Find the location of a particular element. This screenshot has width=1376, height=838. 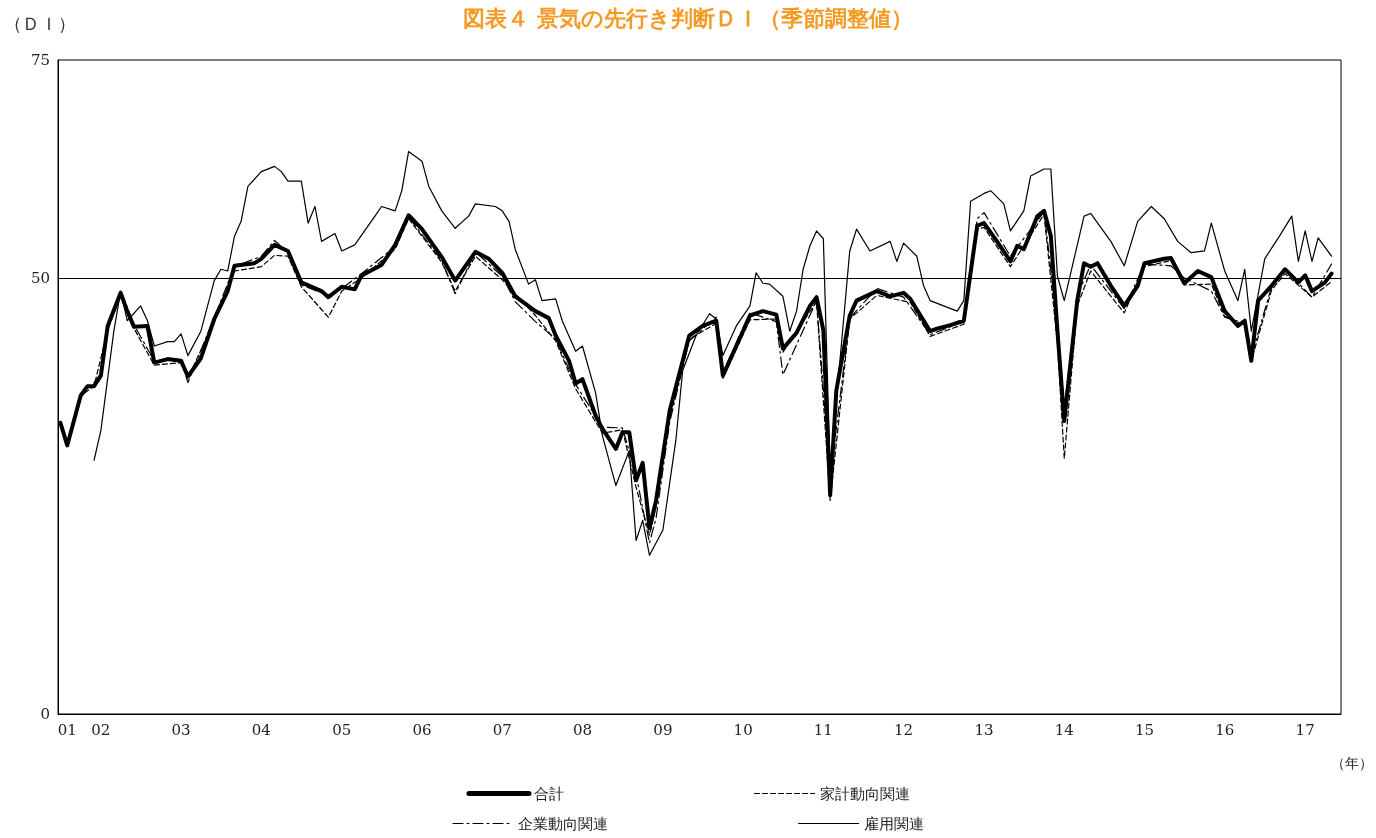

x-tick-label: 08 is located at coordinates (582, 729).